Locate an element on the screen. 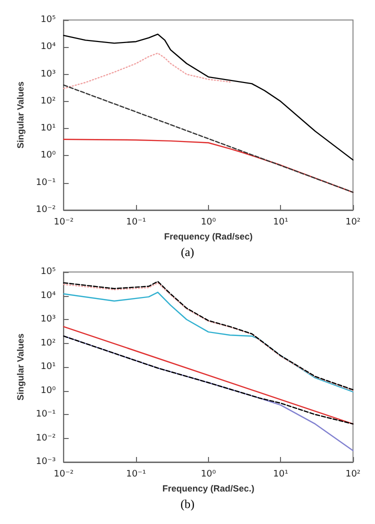 Image resolution: width=375 pixels, height=524 pixels. text: (a) is located at coordinates (187, 252).